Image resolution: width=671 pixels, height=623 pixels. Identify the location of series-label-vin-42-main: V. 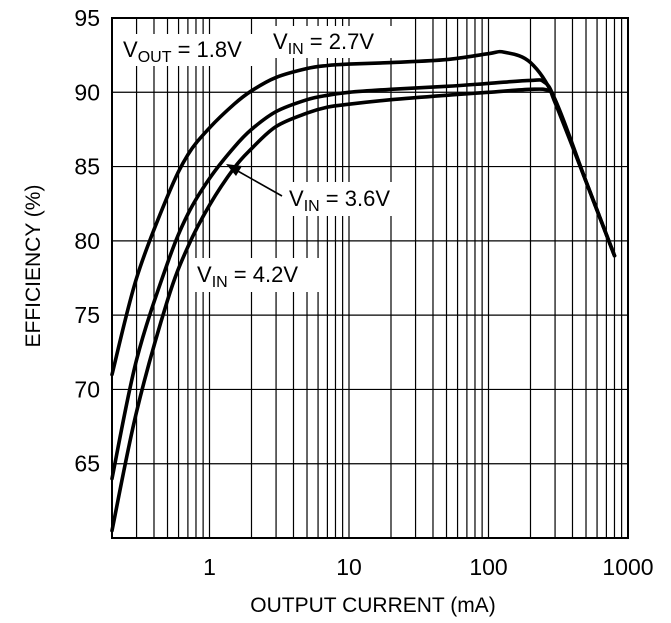
(204, 274).